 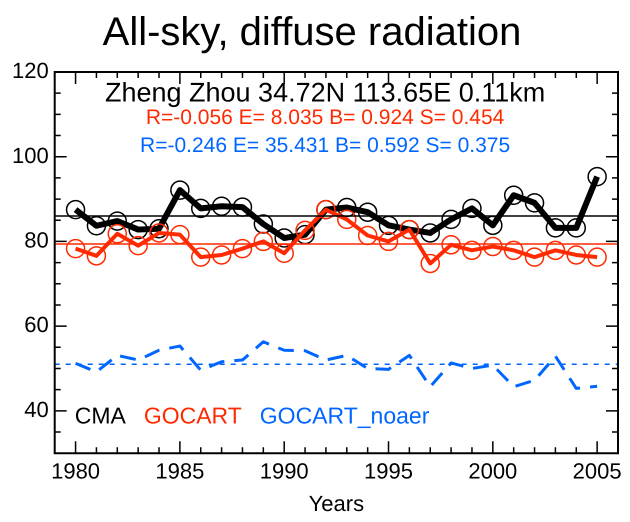 I want to click on x-tick-label: 1990, so click(x=284, y=471).